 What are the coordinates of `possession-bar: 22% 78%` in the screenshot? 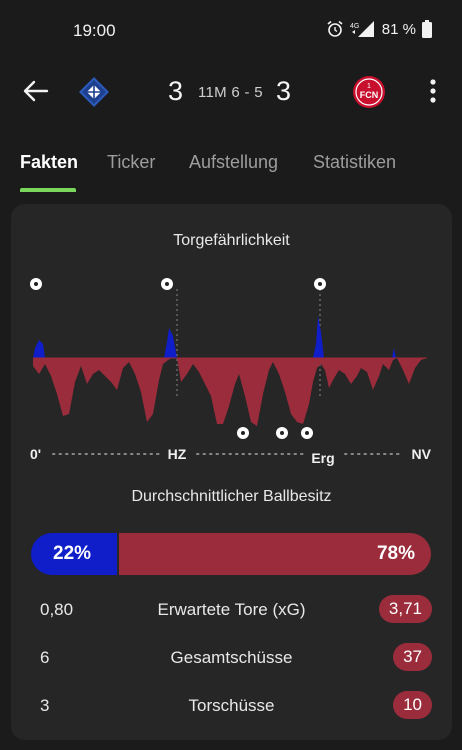 It's located at (231, 554).